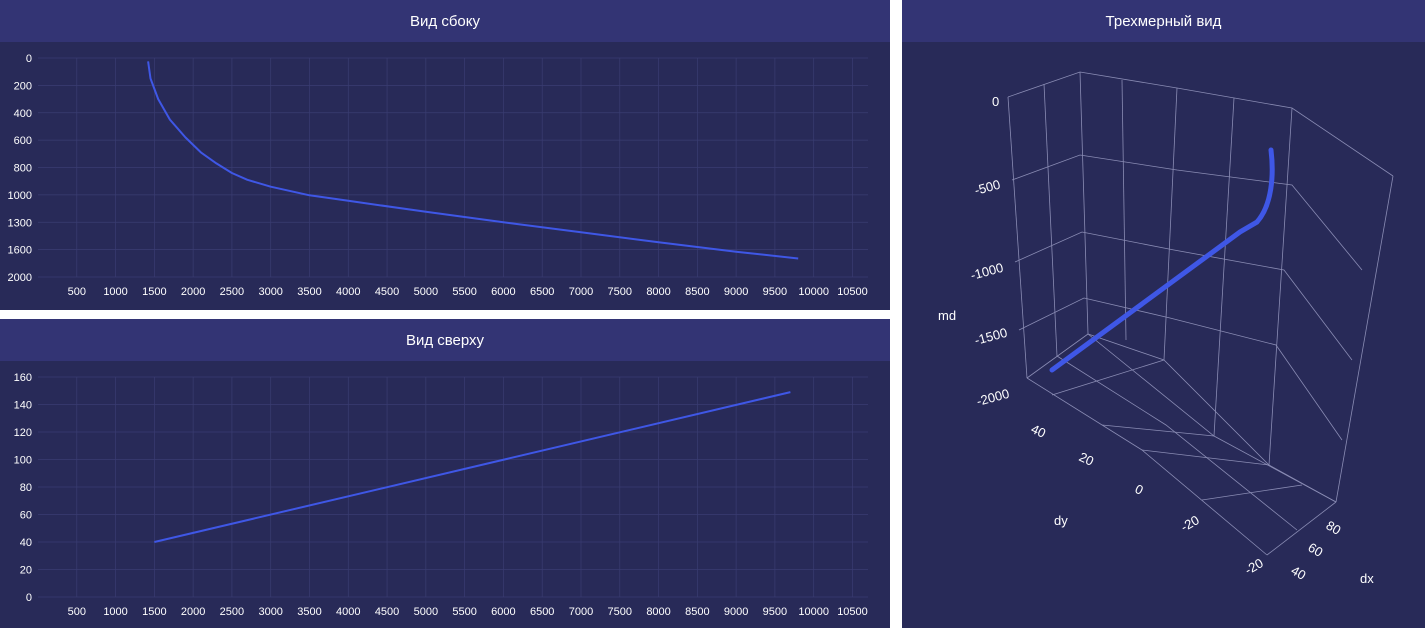  I want to click on x-tick-label: -20, so click(1254, 566).